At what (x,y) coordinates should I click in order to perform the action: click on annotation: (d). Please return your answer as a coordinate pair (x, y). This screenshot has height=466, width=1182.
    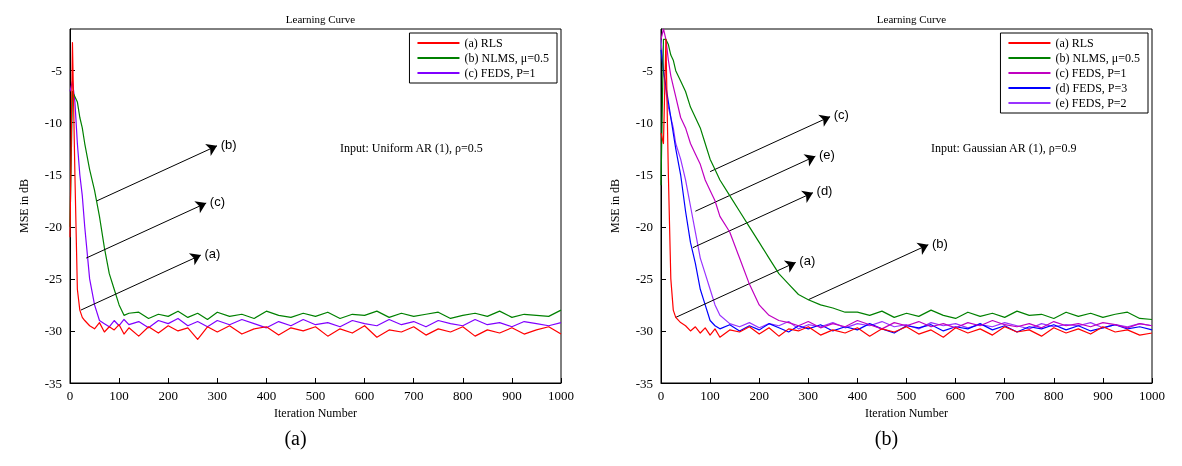
    Looking at the image, I should click on (824, 191).